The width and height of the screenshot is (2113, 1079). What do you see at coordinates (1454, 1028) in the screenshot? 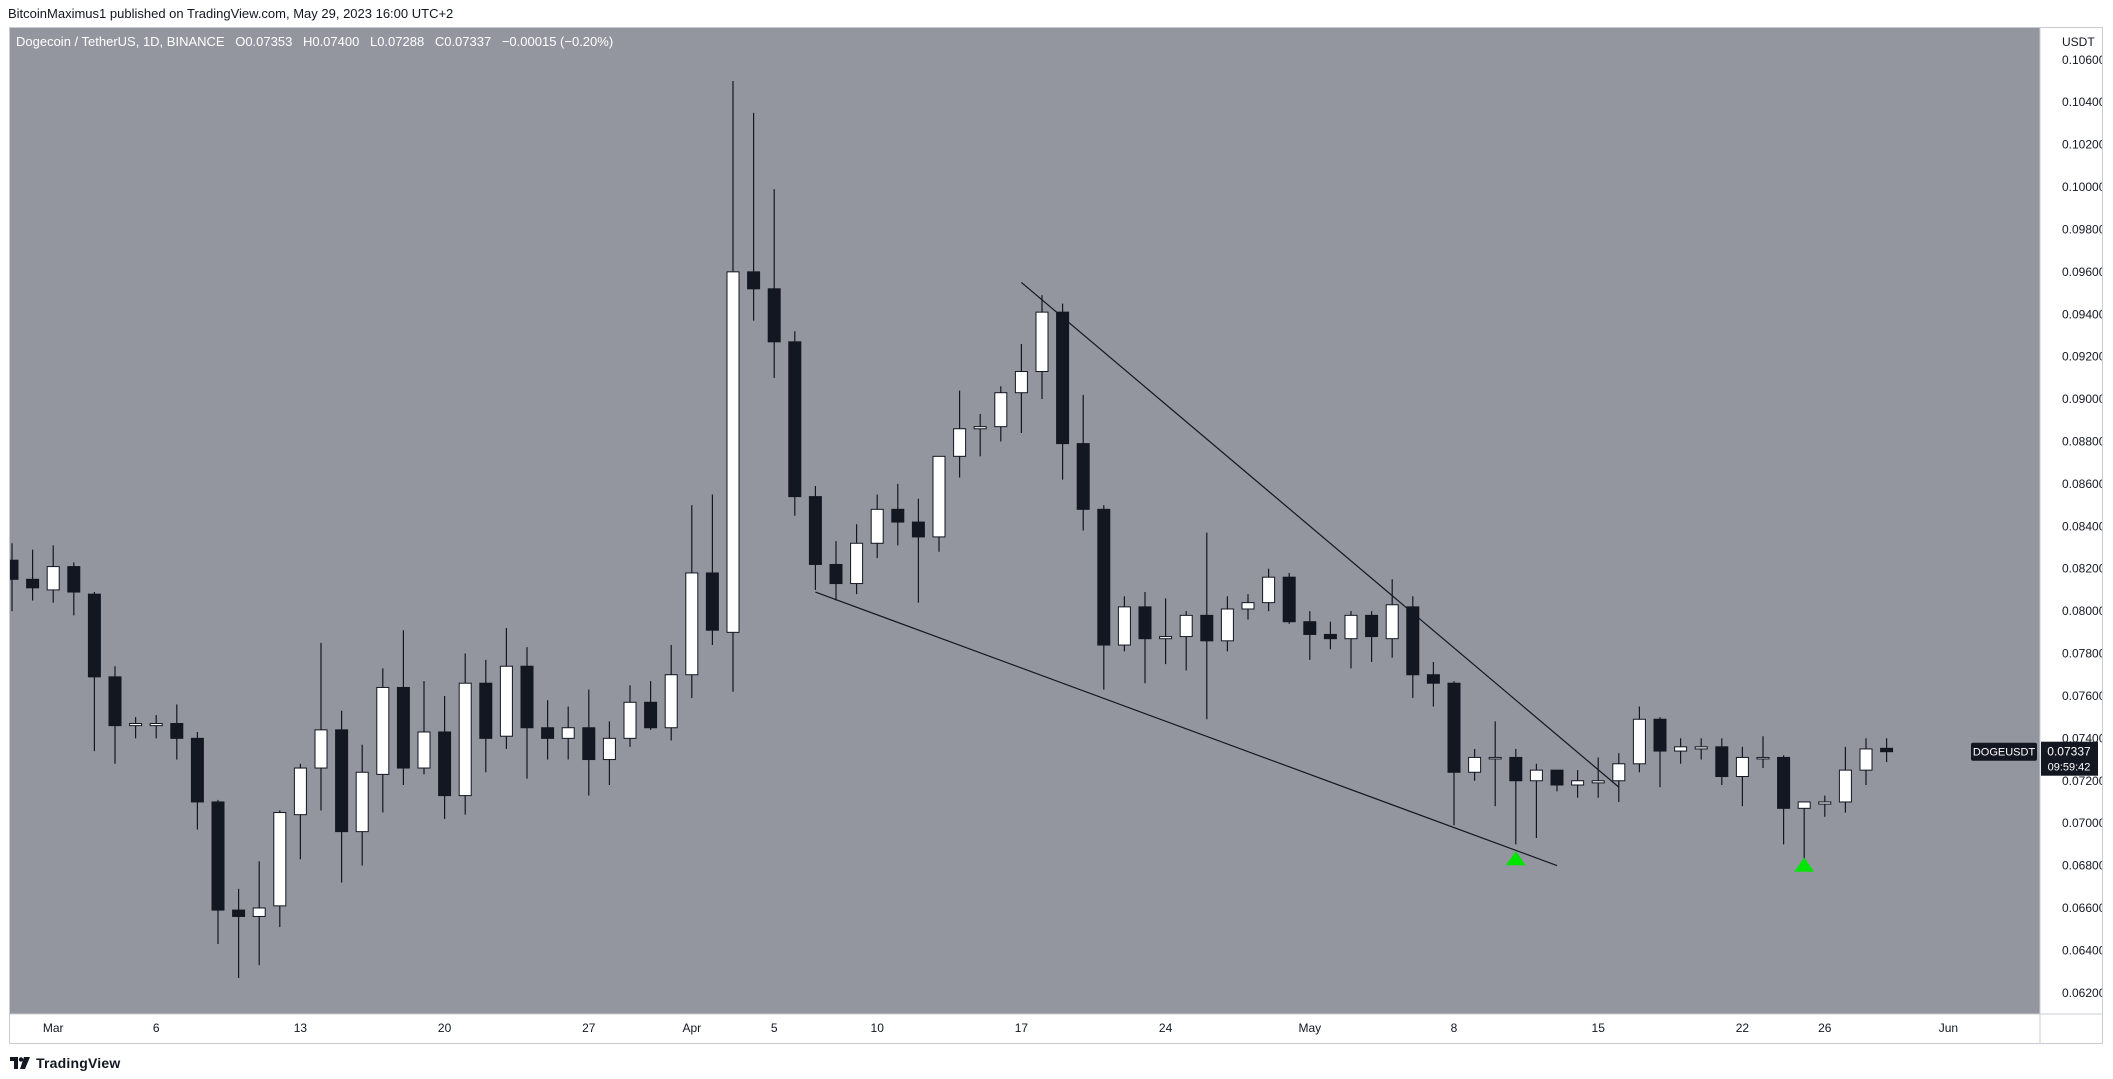
I see `x-tick-label: 8` at bounding box center [1454, 1028].